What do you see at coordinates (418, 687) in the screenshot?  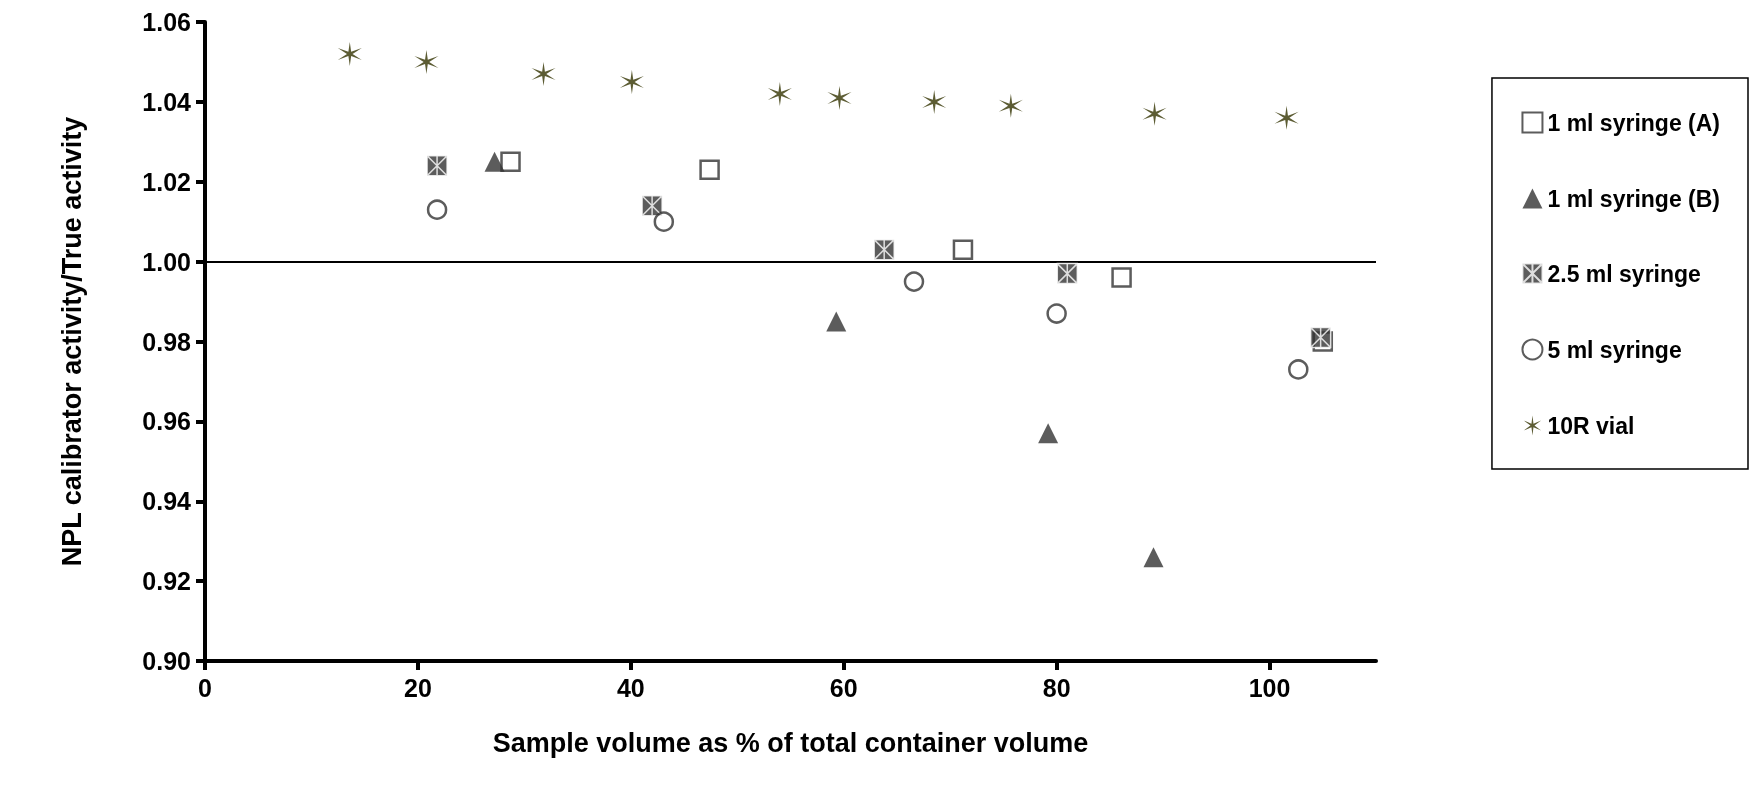 I see `x-tick-label: 20` at bounding box center [418, 687].